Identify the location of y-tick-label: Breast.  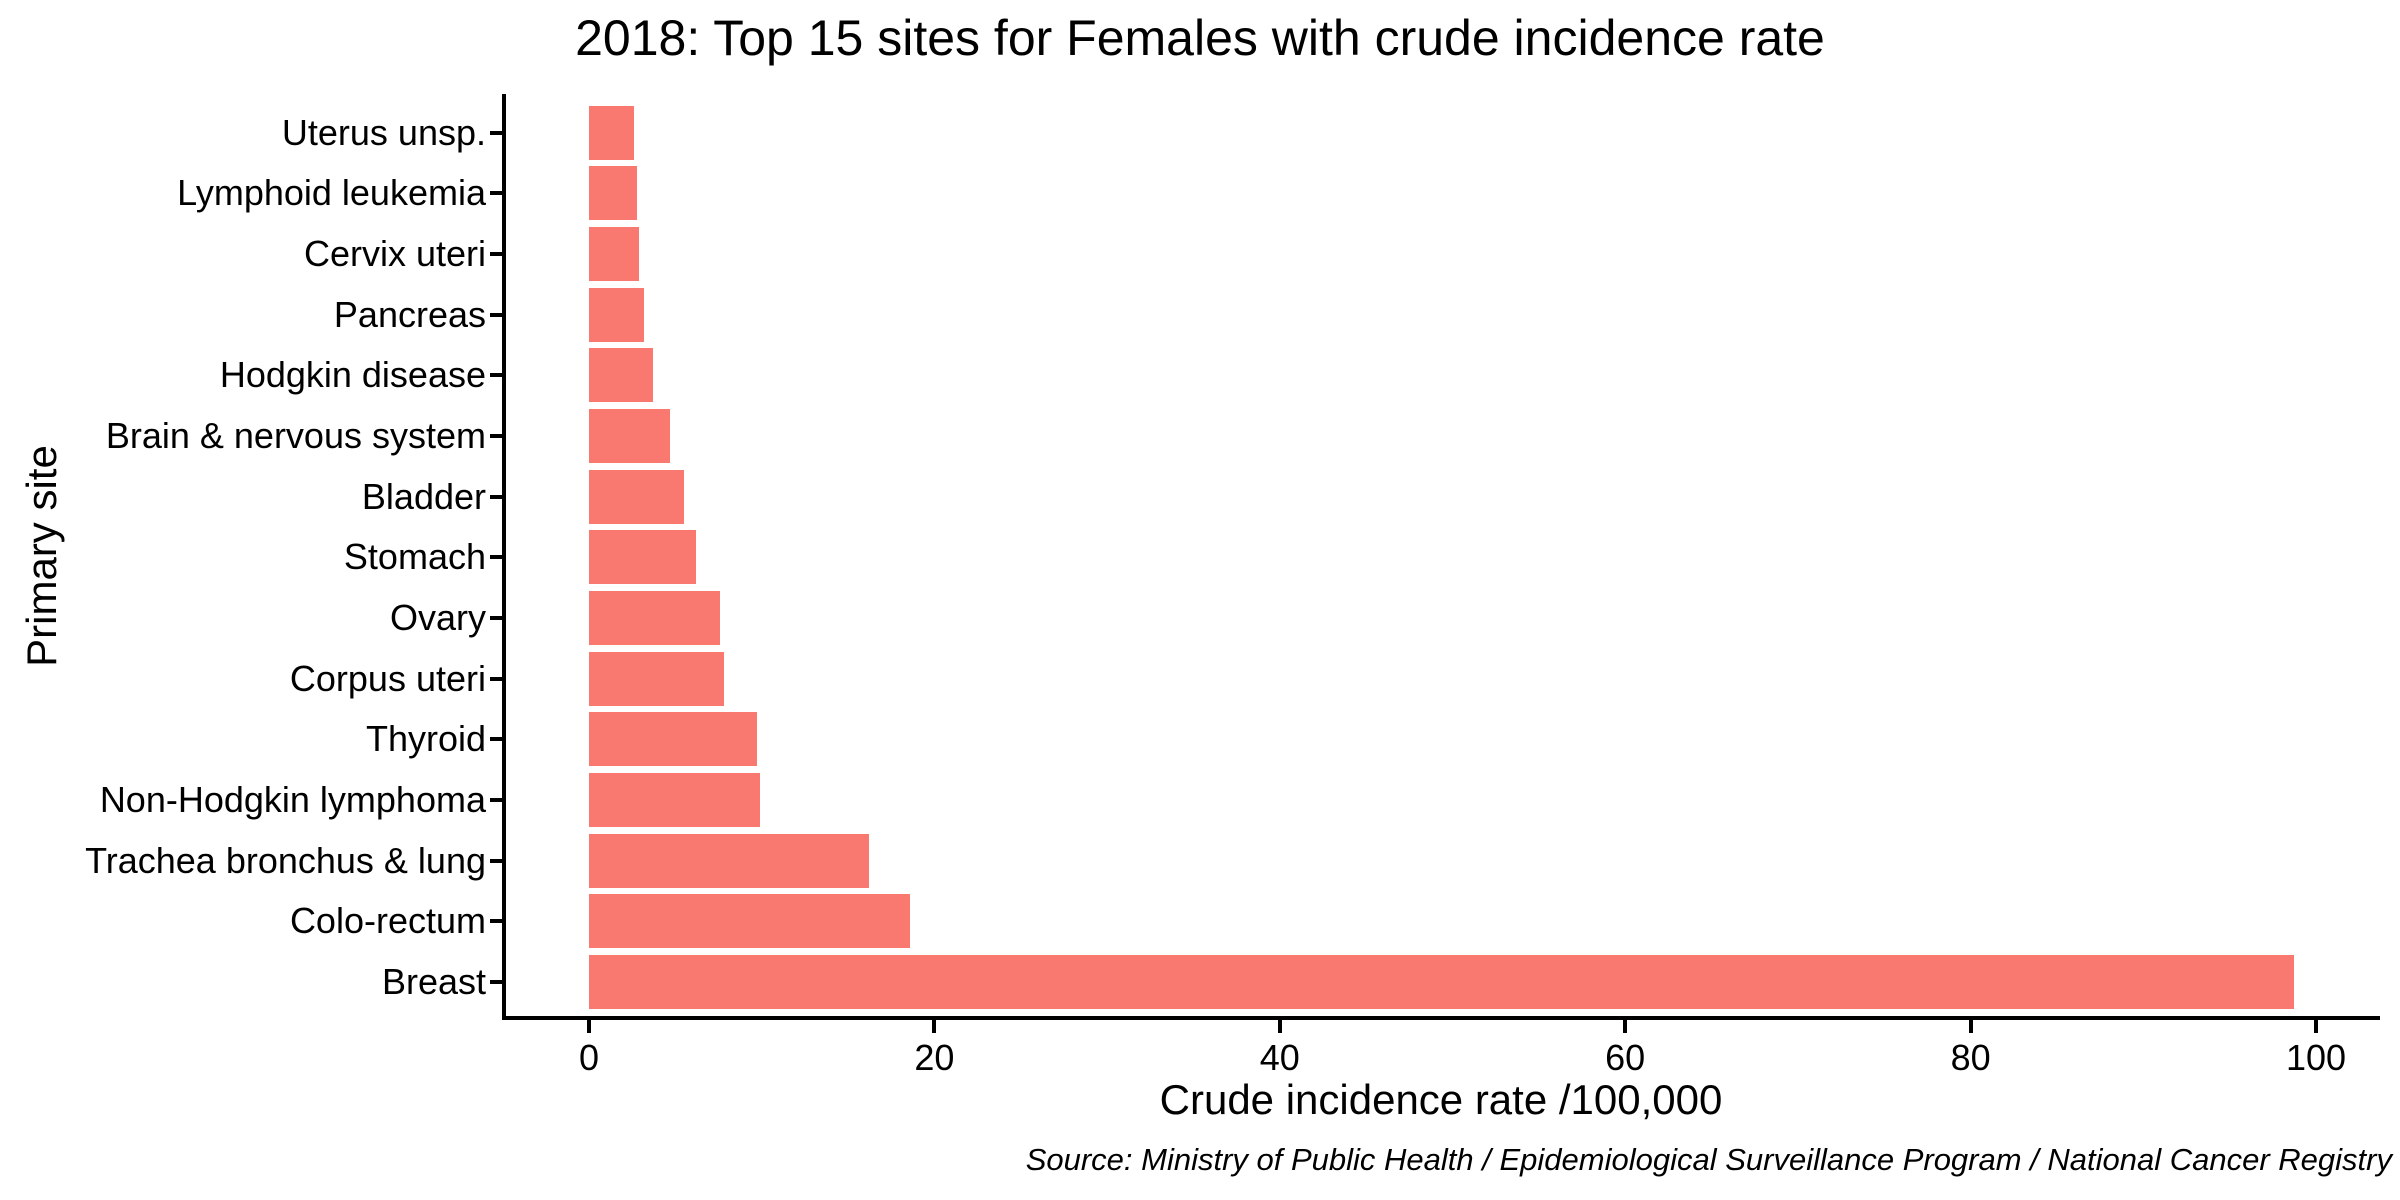
(433, 981).